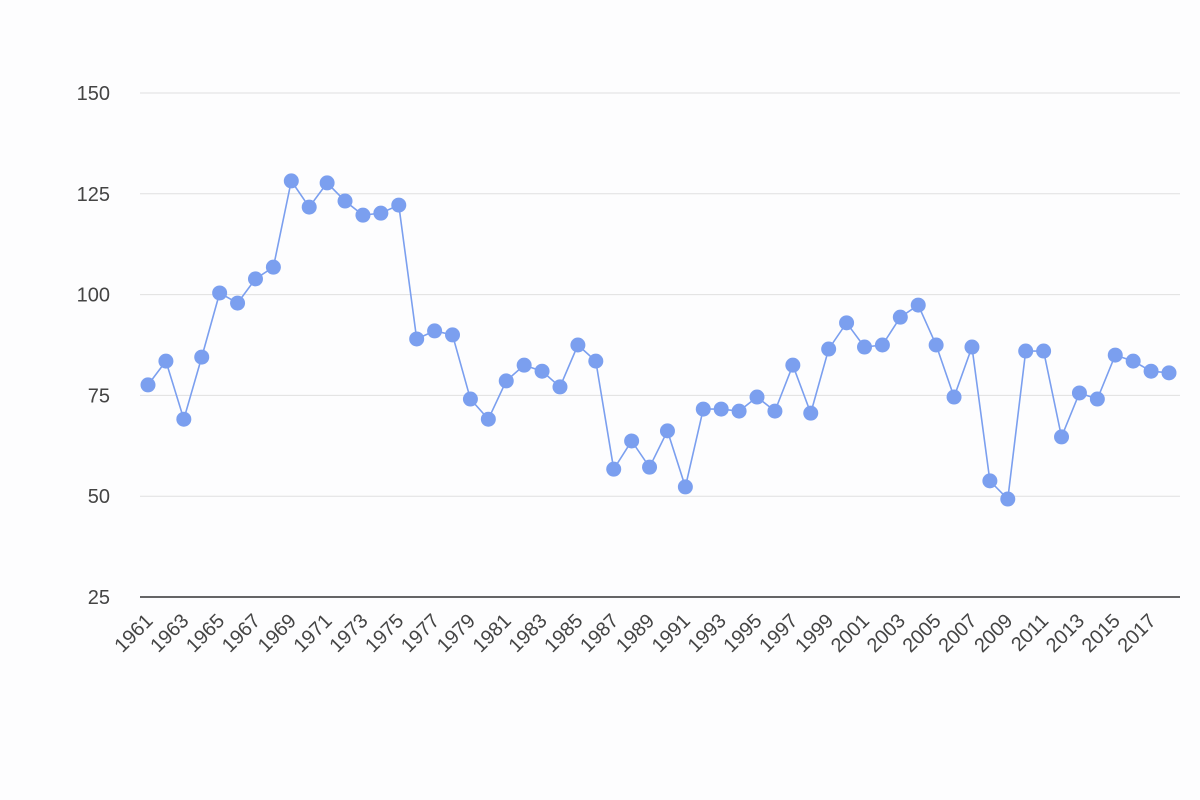 Image resolution: width=1200 pixels, height=800 pixels. I want to click on x-tick-label: 2017, so click(1137, 633).